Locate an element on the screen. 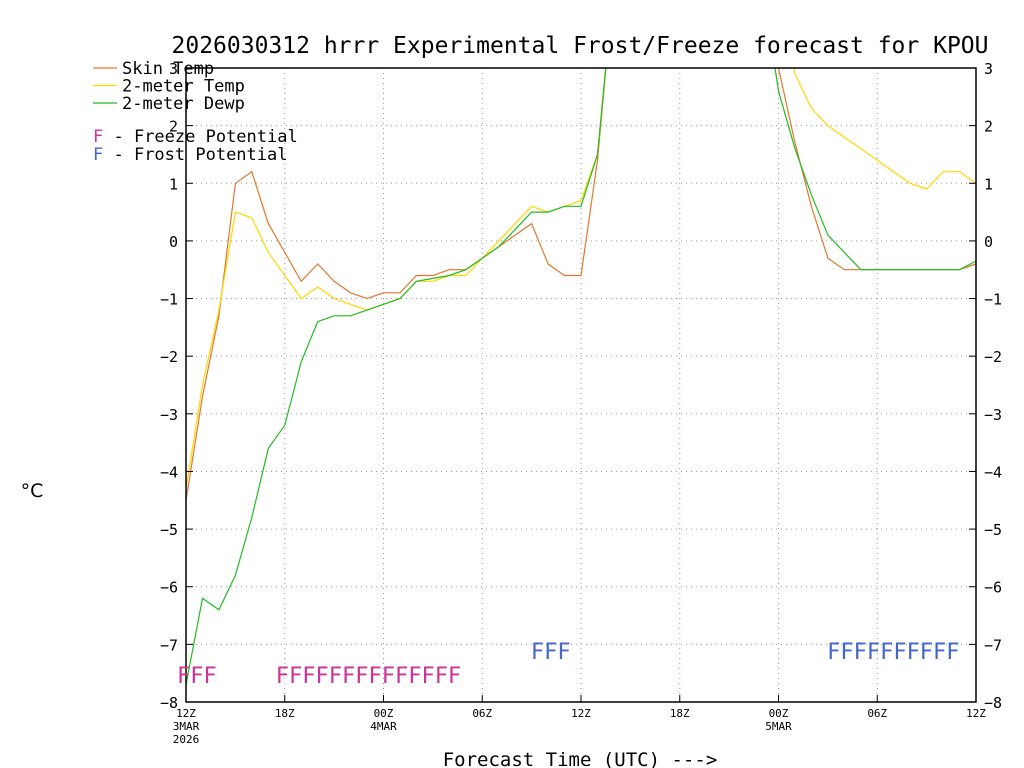  y-tick-label-left: −2 is located at coordinates (169, 357).